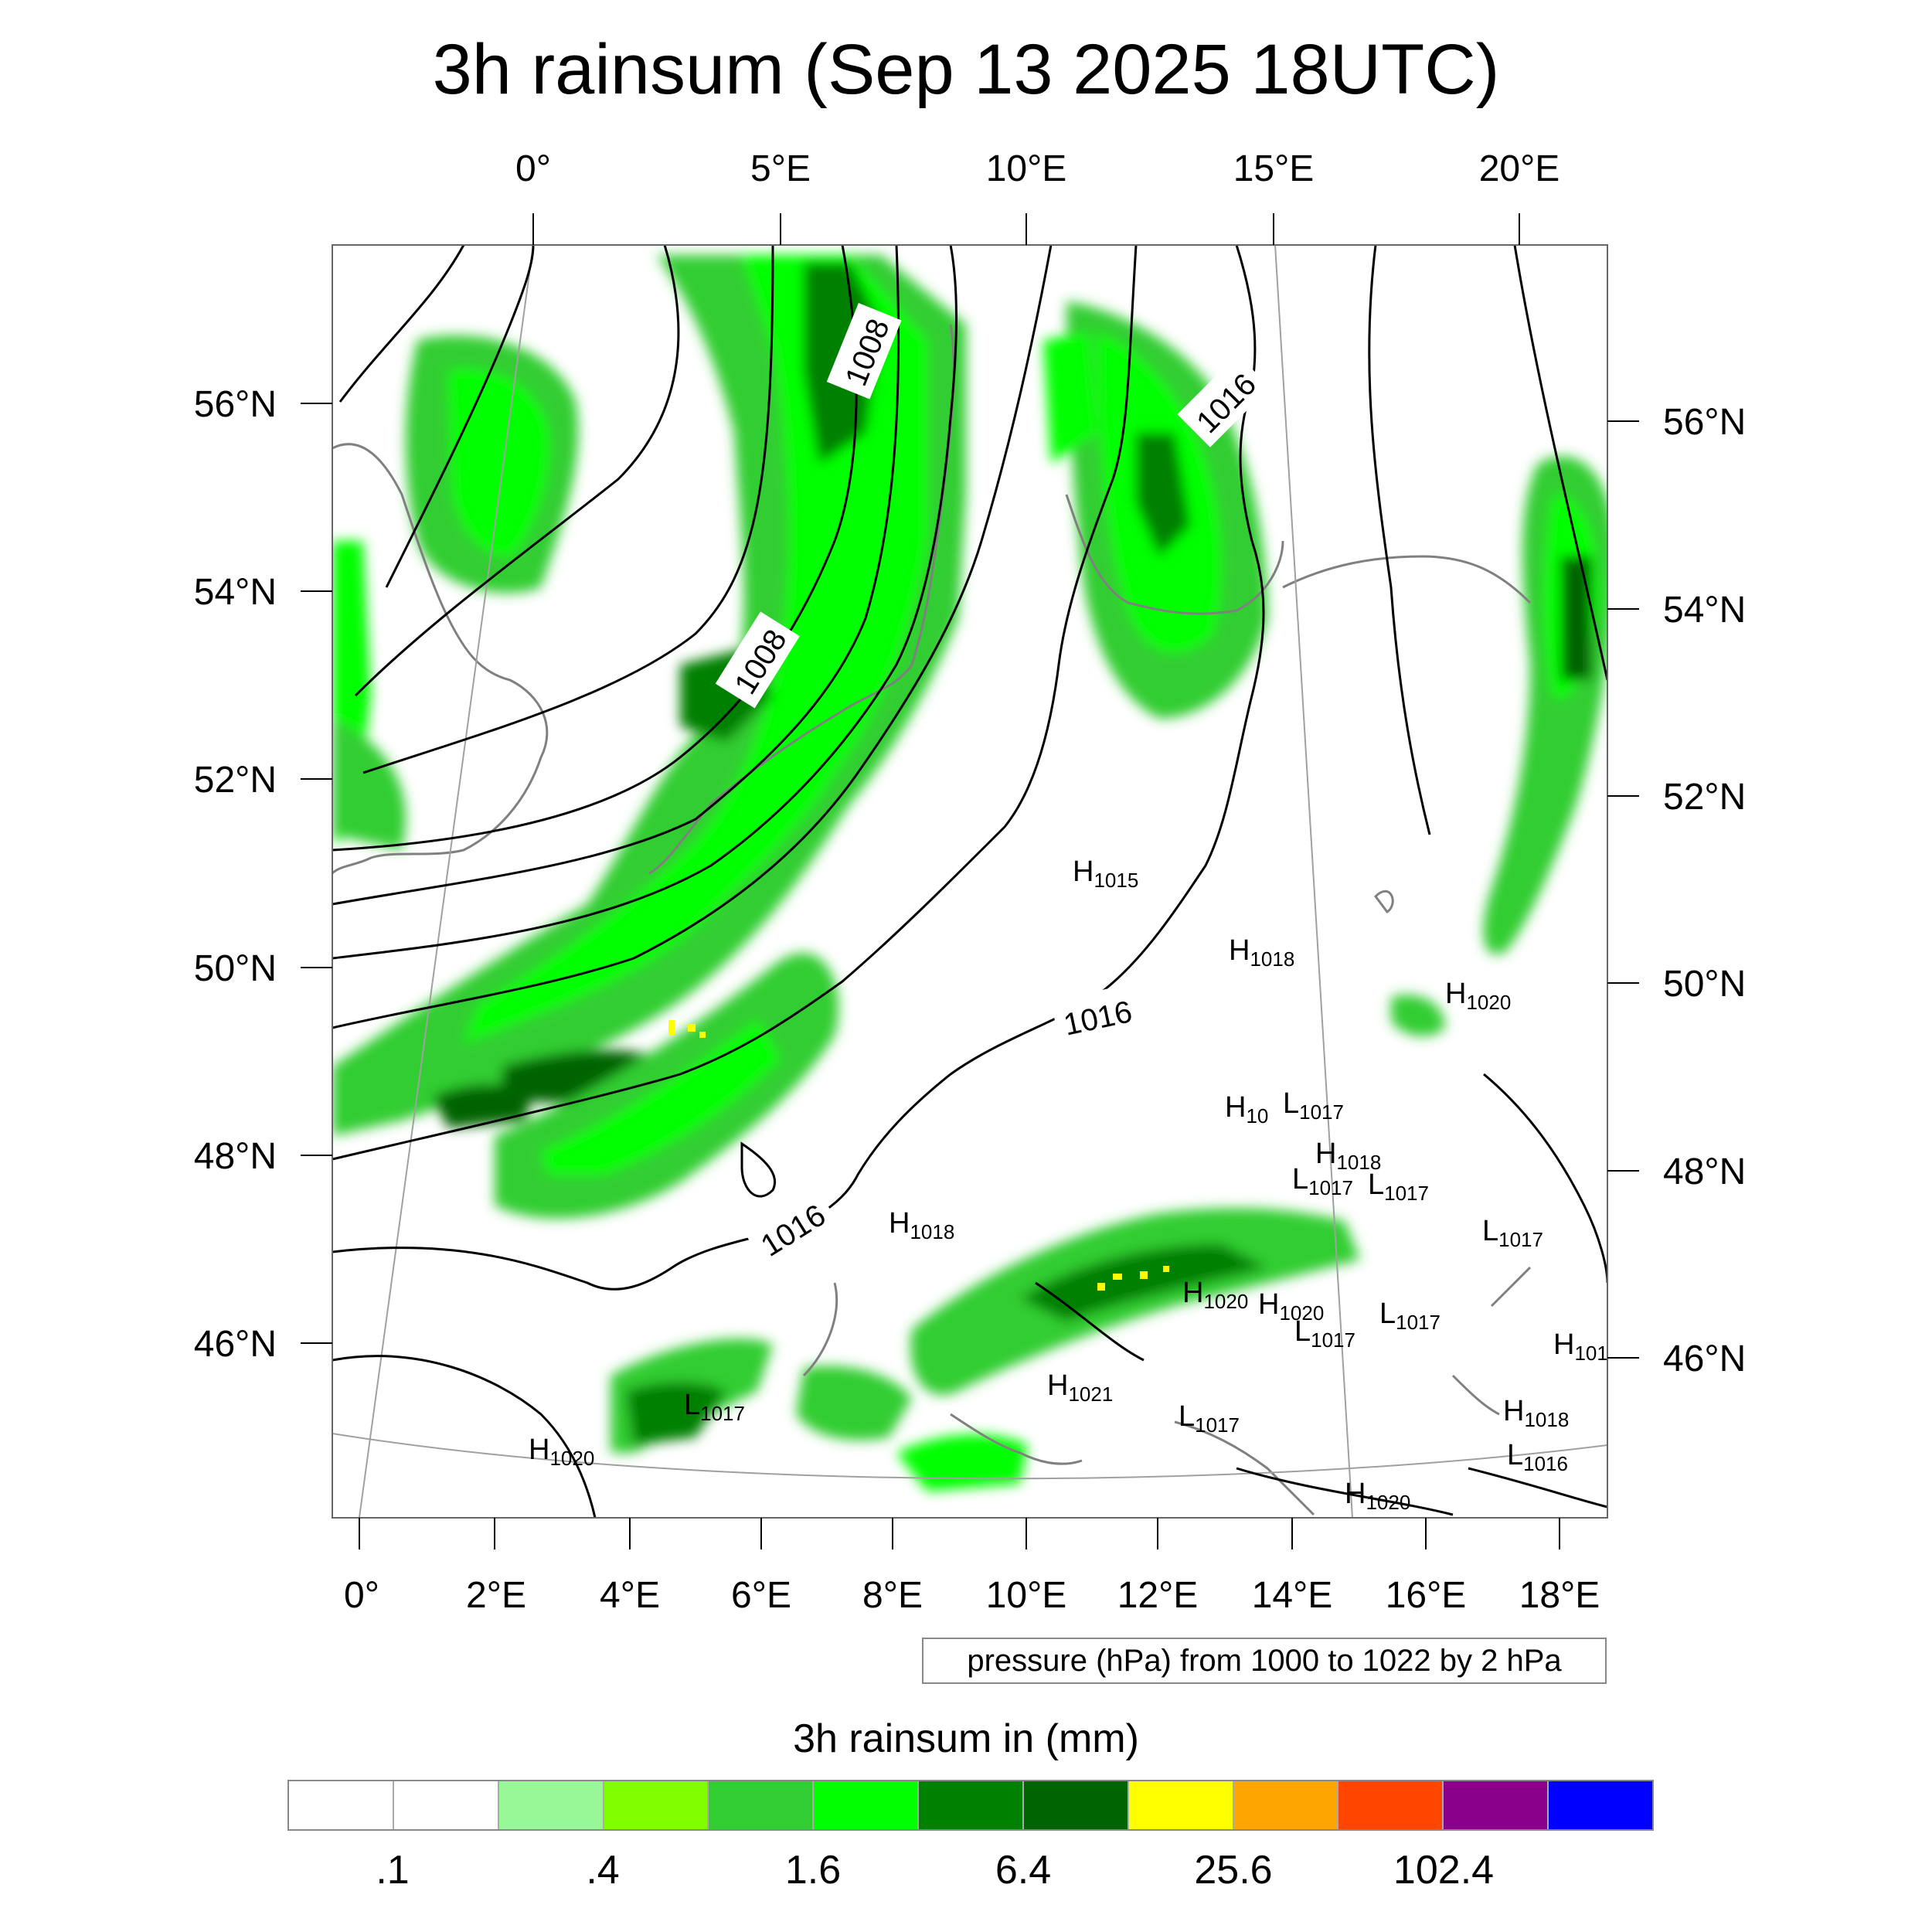 The width and height of the screenshot is (1932, 1932). Describe the element at coordinates (1560, 1596) in the screenshot. I see `tick-label: 18°E` at that location.